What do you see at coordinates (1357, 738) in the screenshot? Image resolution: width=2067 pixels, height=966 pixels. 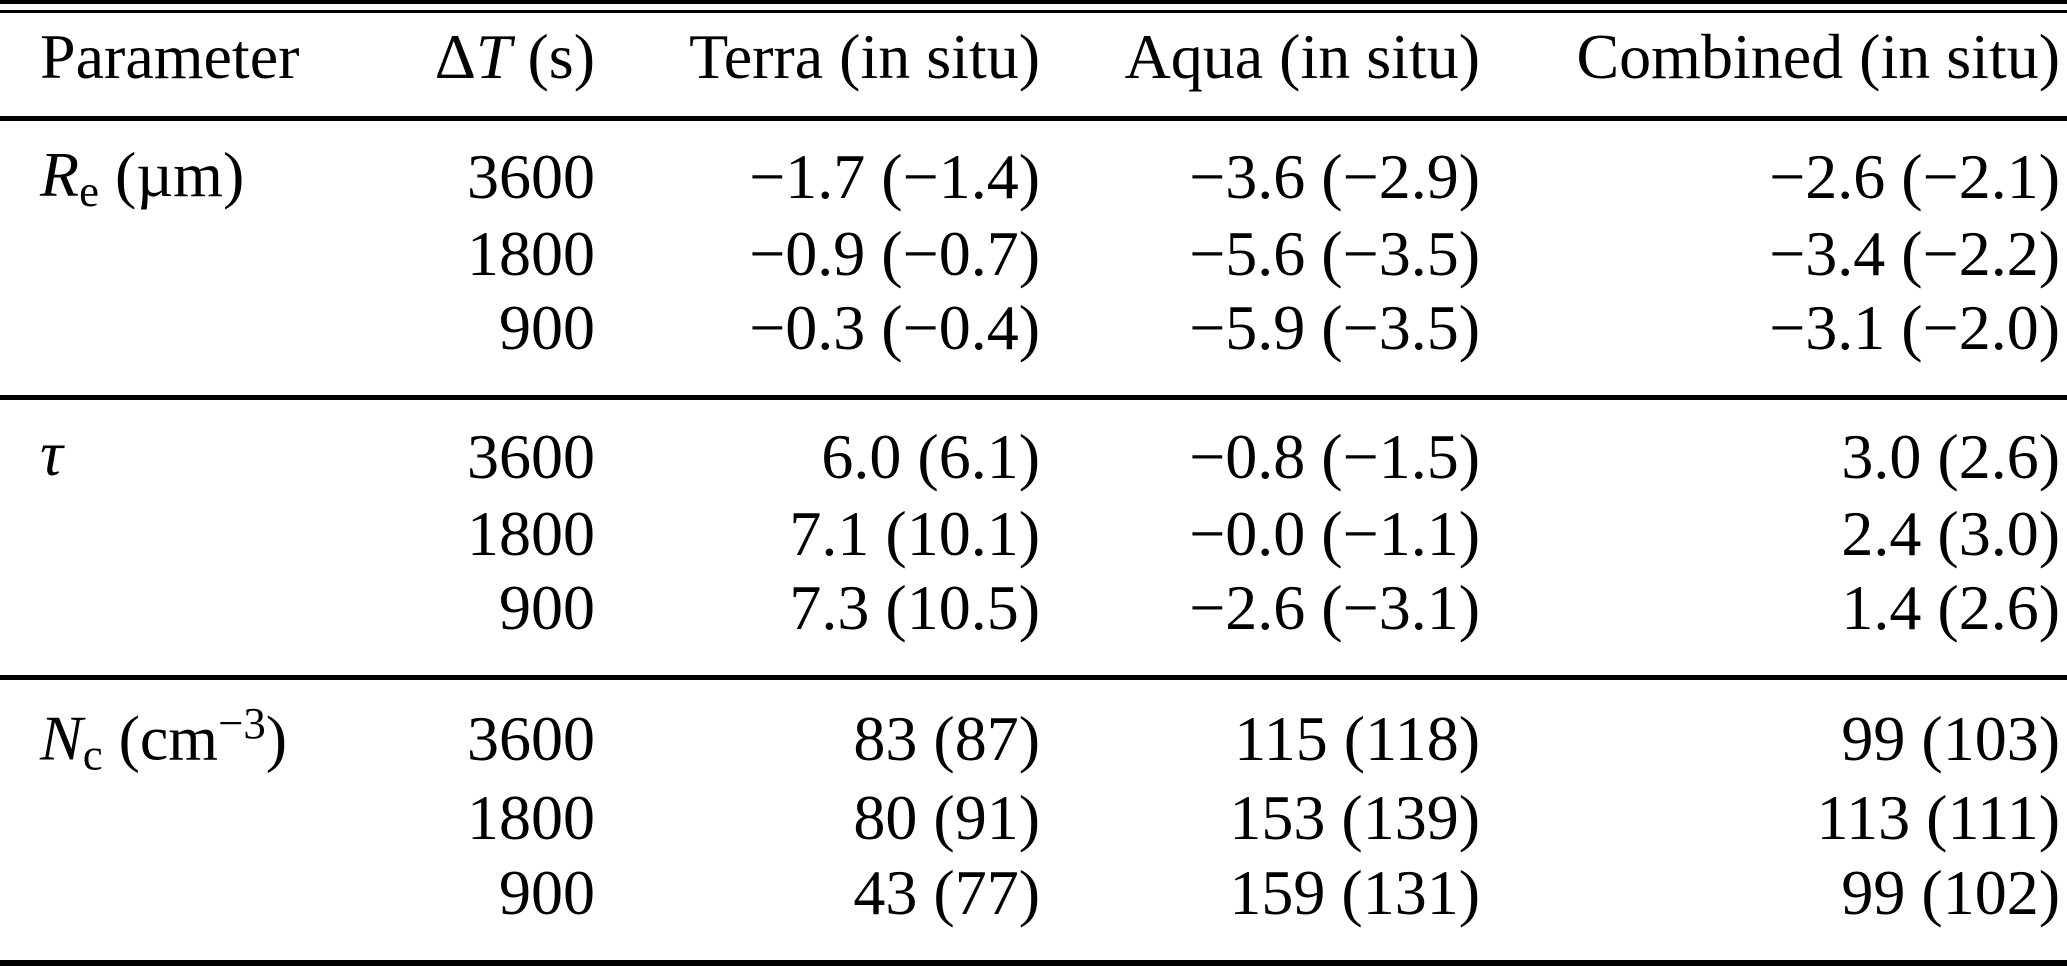 I see `cell-aqua: 115 (118)` at bounding box center [1357, 738].